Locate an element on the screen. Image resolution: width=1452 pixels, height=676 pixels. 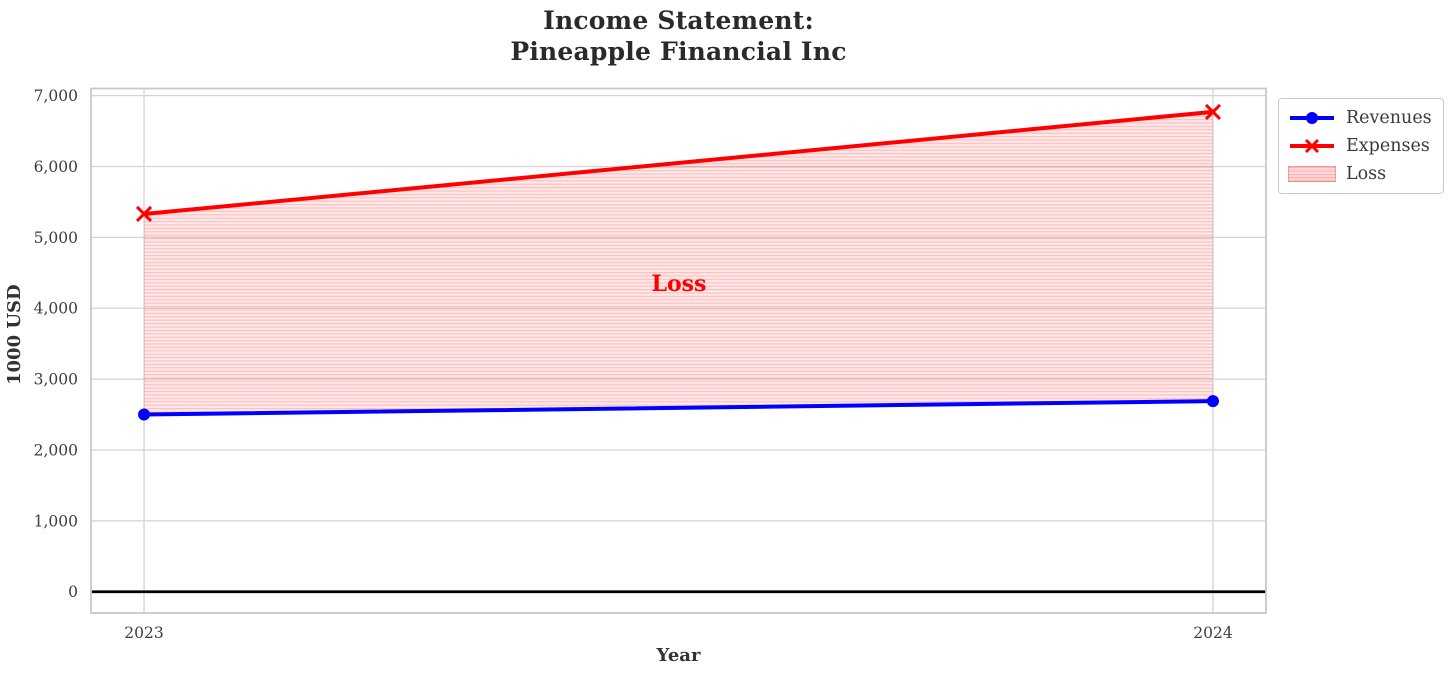
legend-label-expenses: Expenses is located at coordinates (1388, 146).